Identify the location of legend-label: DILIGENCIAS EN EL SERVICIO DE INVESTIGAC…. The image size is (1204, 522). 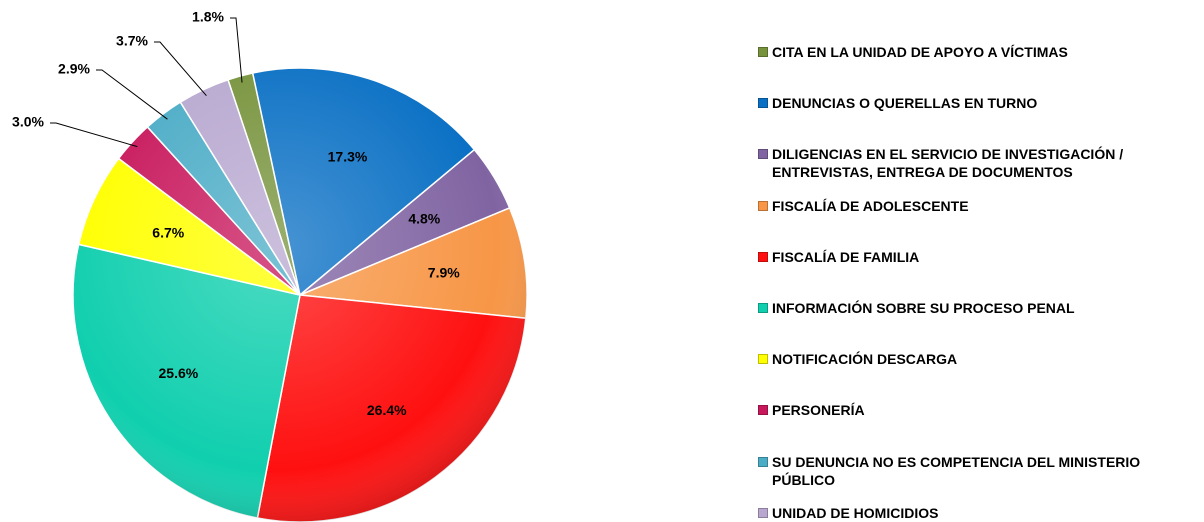
(948, 163).